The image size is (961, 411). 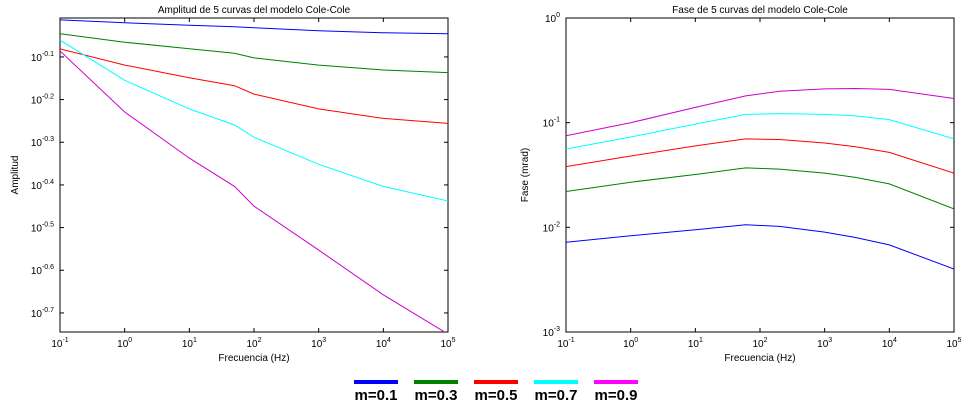 I want to click on y-tick-label: 10-0.4, so click(x=42, y=185).